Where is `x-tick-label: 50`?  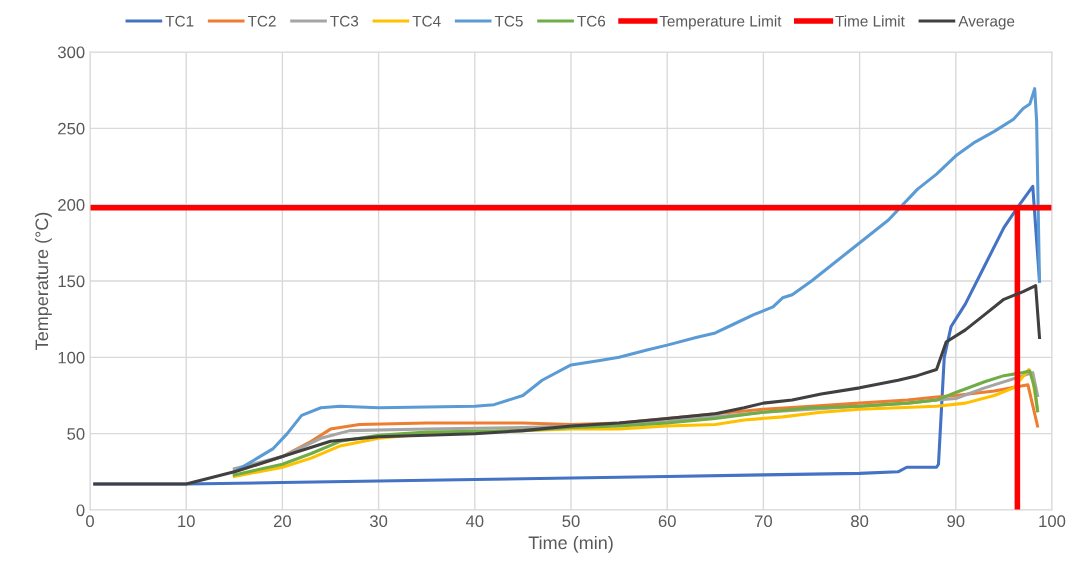 x-tick-label: 50 is located at coordinates (571, 521).